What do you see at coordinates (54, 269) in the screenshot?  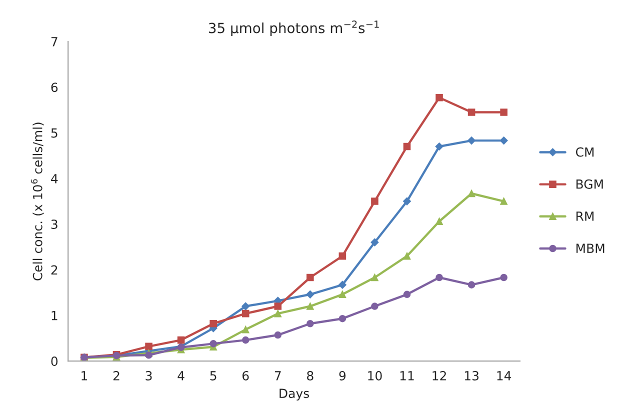 I see `y-tick-label: 2` at bounding box center [54, 269].